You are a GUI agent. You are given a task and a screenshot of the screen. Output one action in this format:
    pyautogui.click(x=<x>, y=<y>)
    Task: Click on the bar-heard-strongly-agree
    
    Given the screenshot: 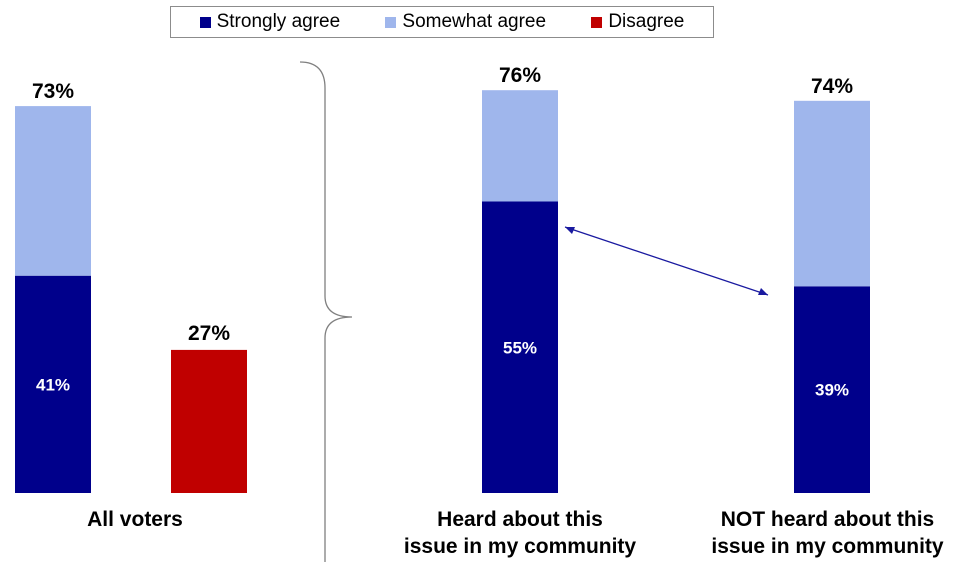 What is the action you would take?
    pyautogui.click(x=520, y=347)
    